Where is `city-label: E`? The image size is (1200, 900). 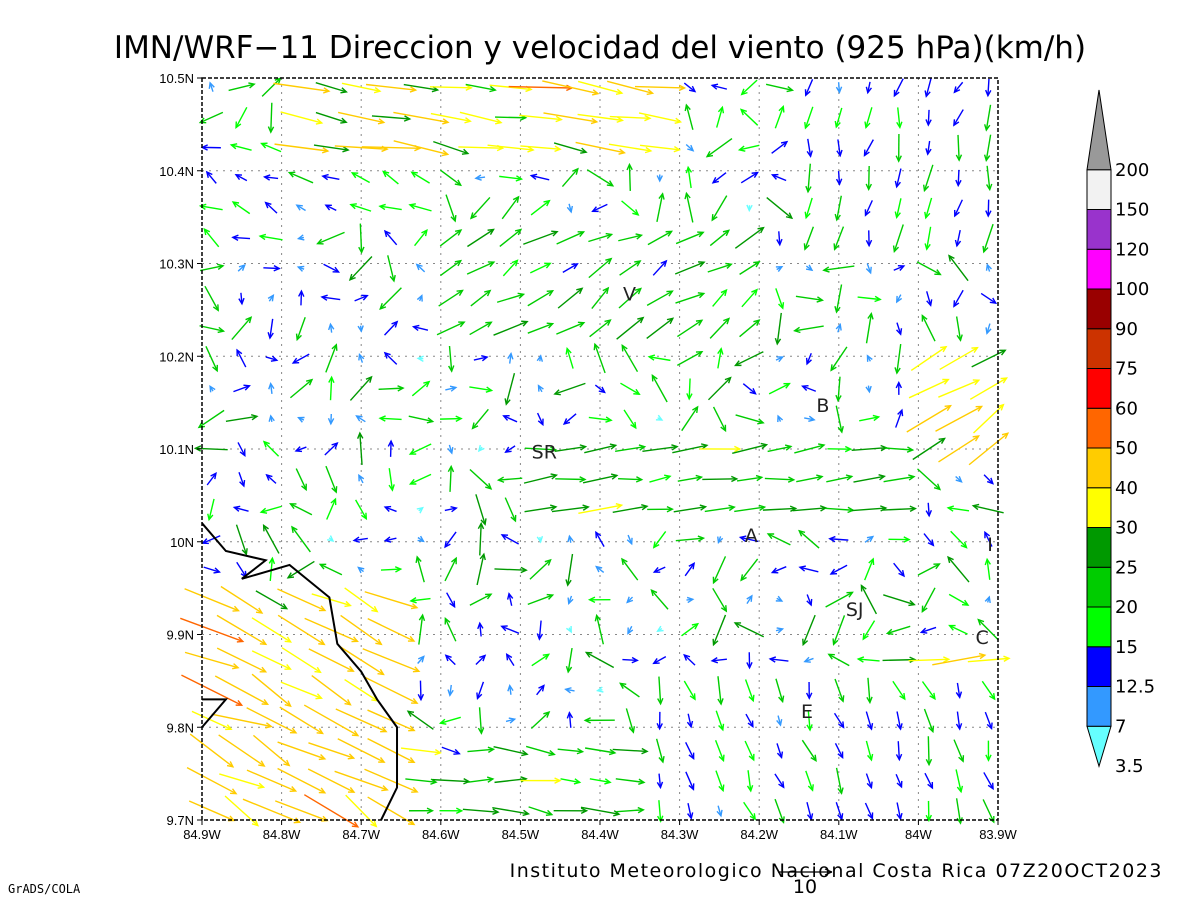
city-label: E is located at coordinates (807, 712).